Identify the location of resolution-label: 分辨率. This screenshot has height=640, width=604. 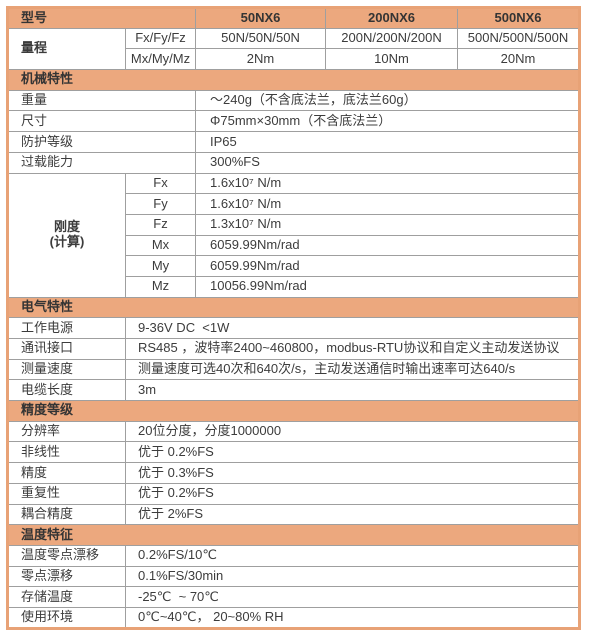
(66, 431).